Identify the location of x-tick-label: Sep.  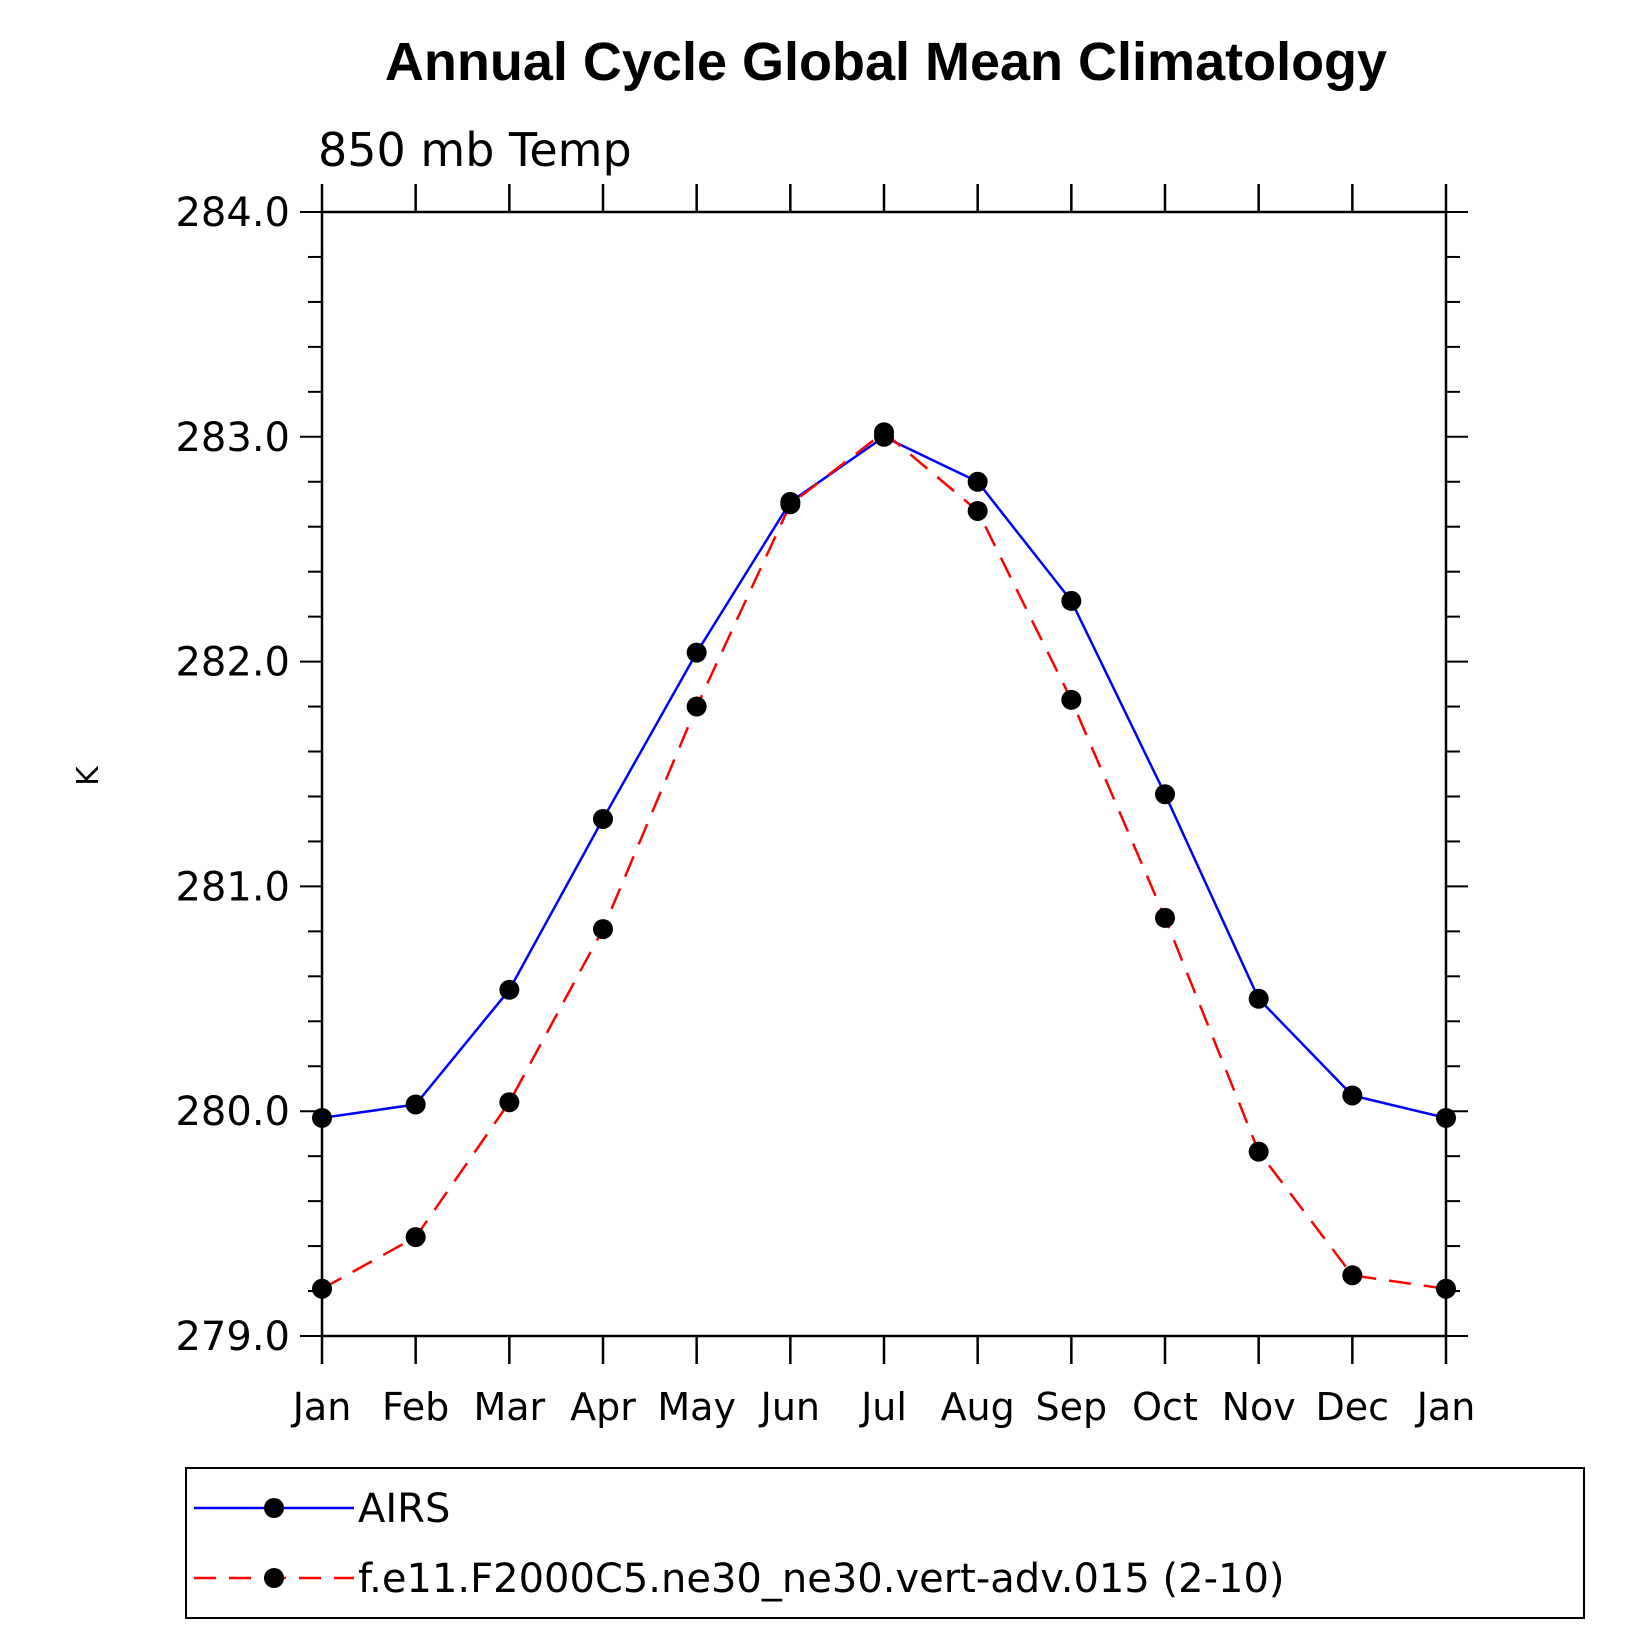
(1072, 1407).